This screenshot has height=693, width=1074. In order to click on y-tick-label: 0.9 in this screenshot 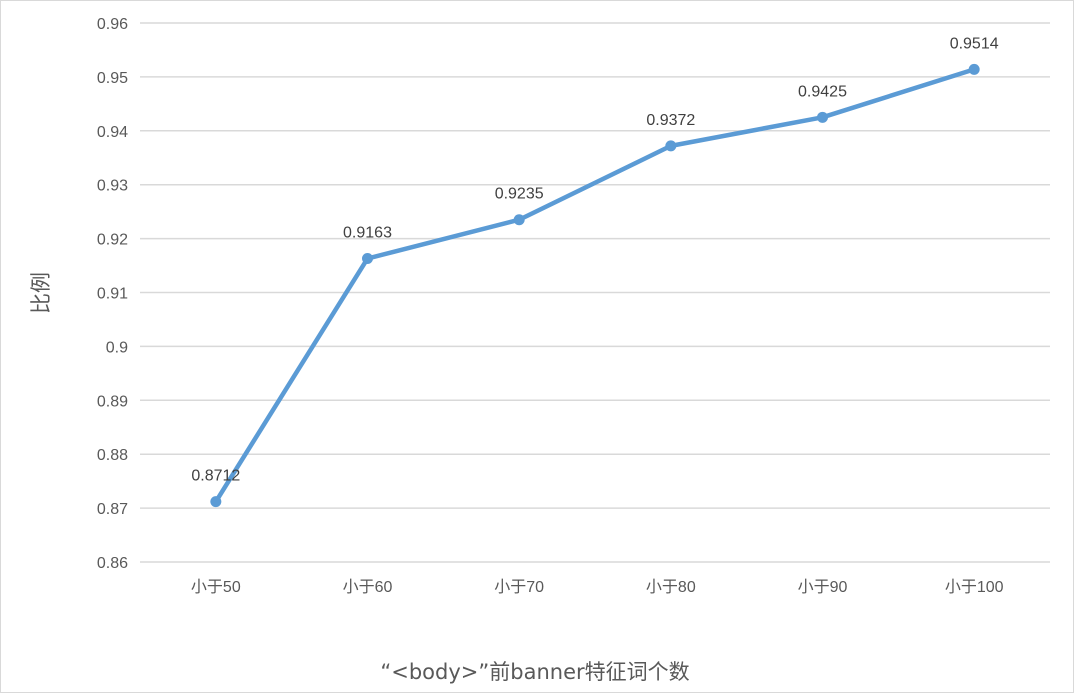, I will do `click(117, 347)`.